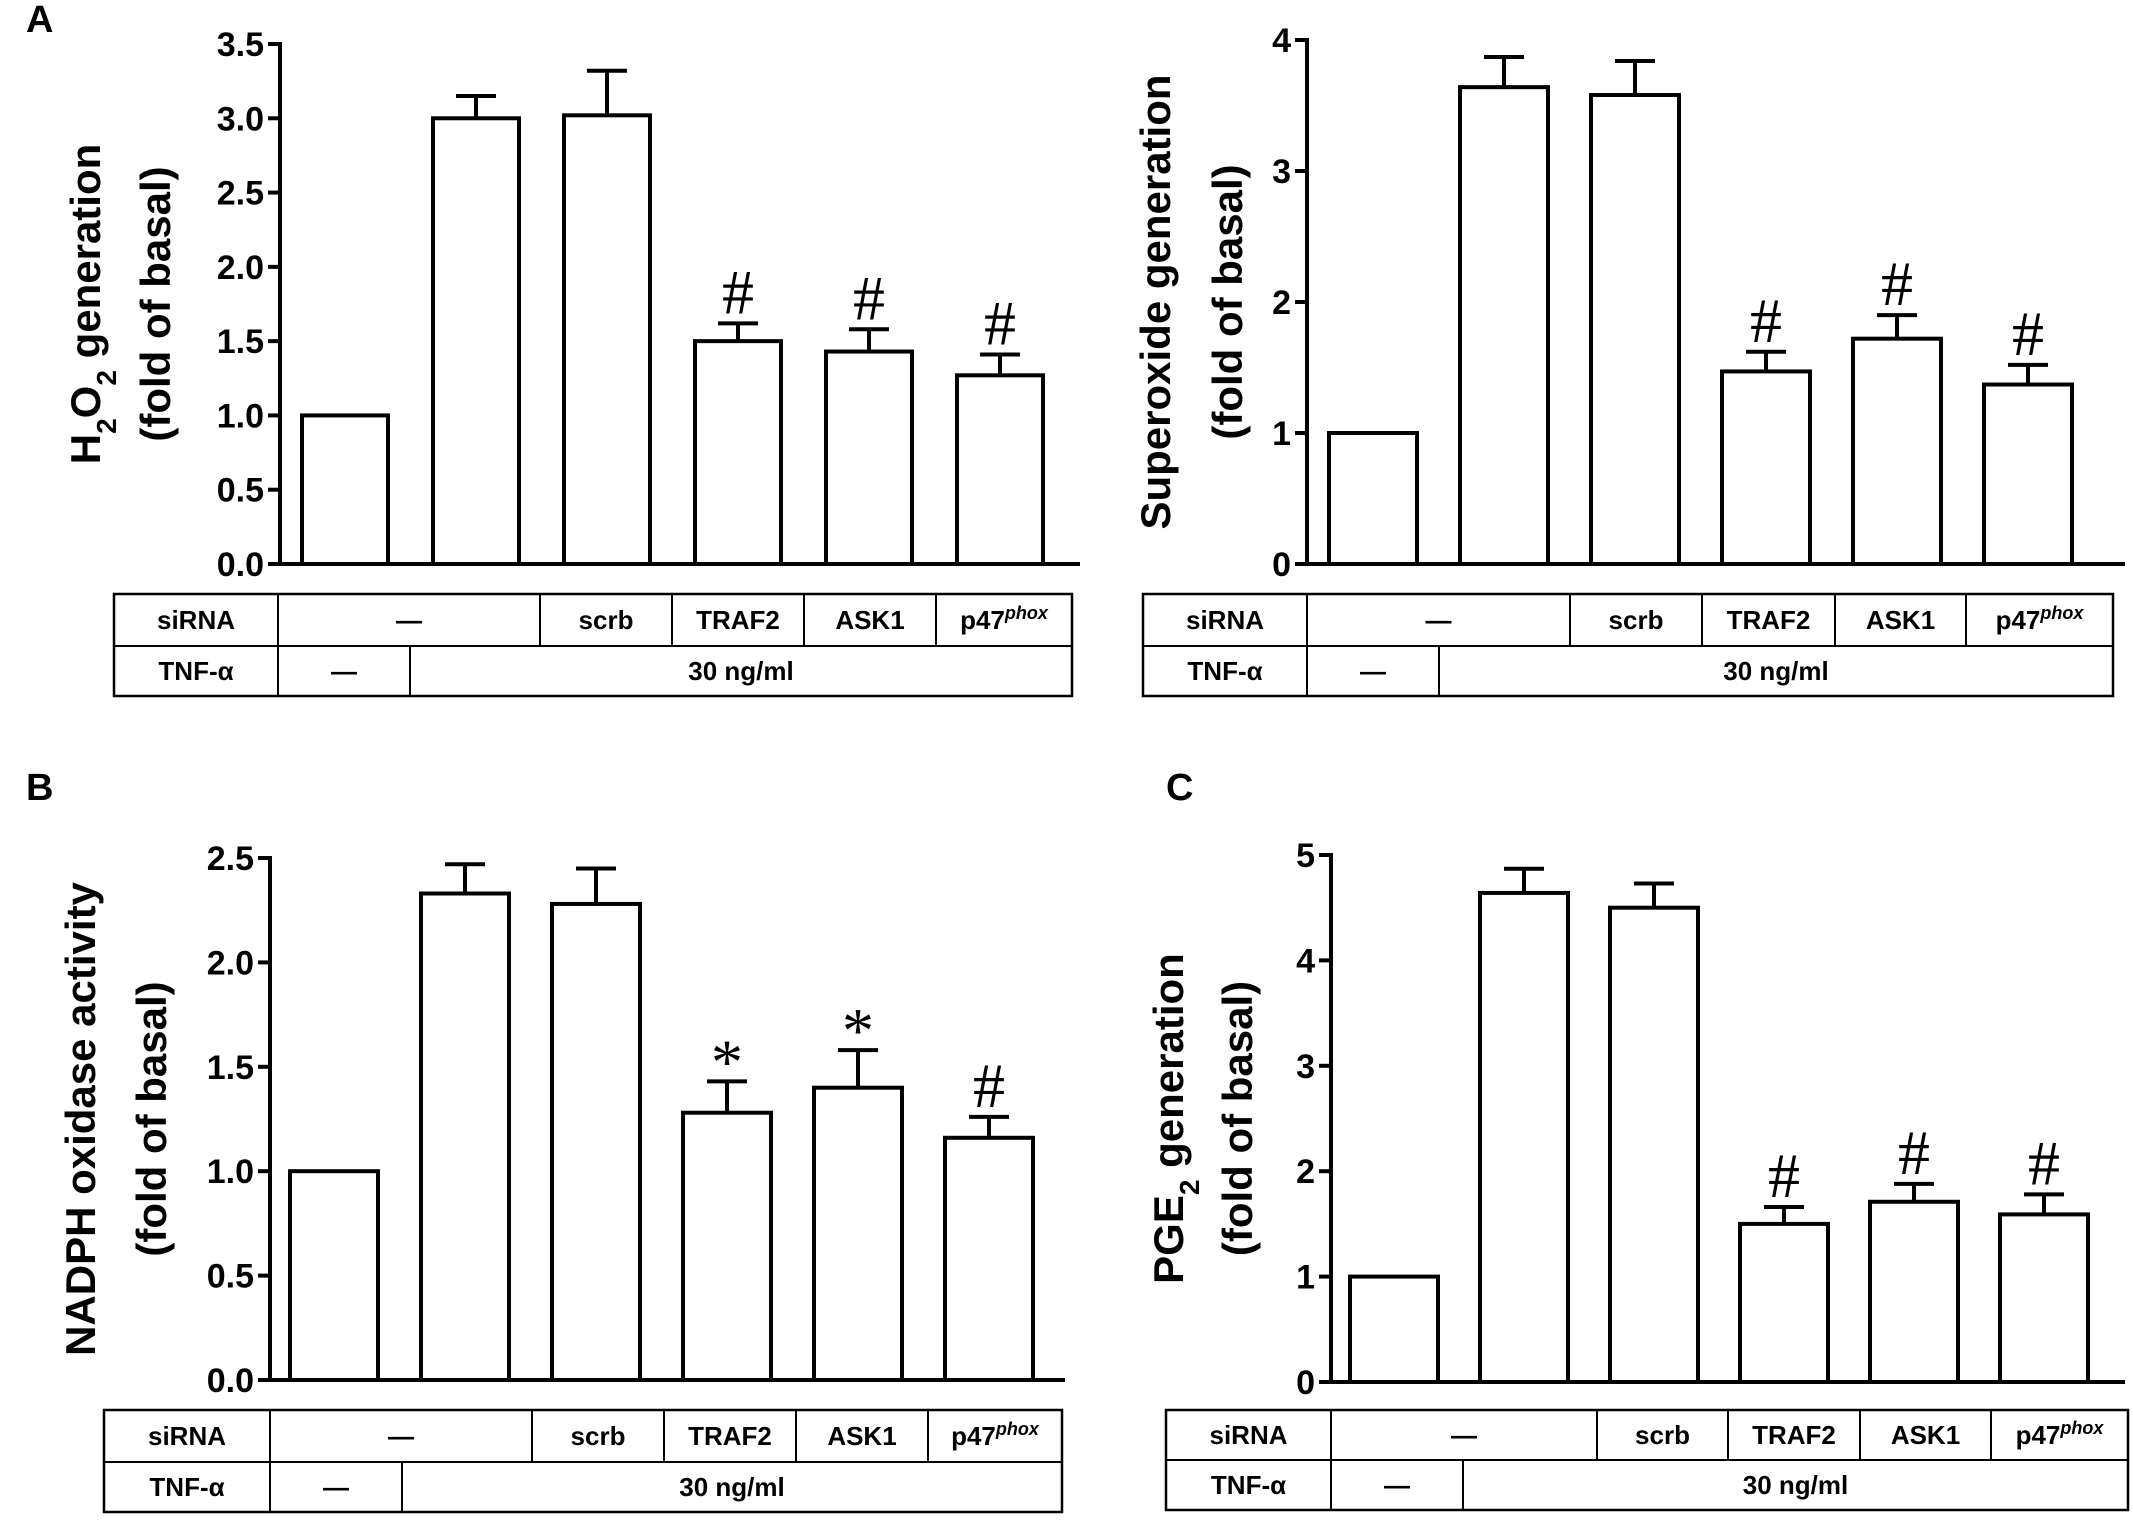 Image resolution: width=2133 pixels, height=1527 pixels. I want to click on y-axis-title-part: H, so click(85, 449).